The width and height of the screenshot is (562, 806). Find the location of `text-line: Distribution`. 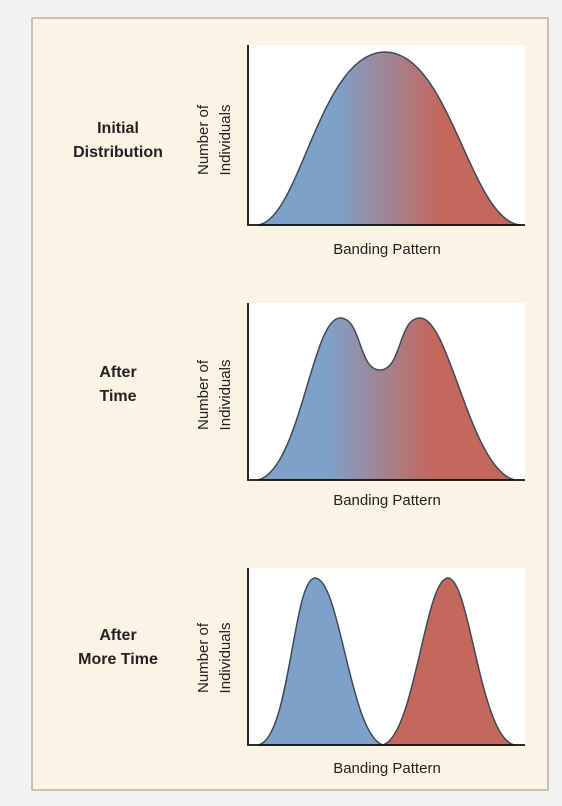

text-line: Distribution is located at coordinates (118, 152).